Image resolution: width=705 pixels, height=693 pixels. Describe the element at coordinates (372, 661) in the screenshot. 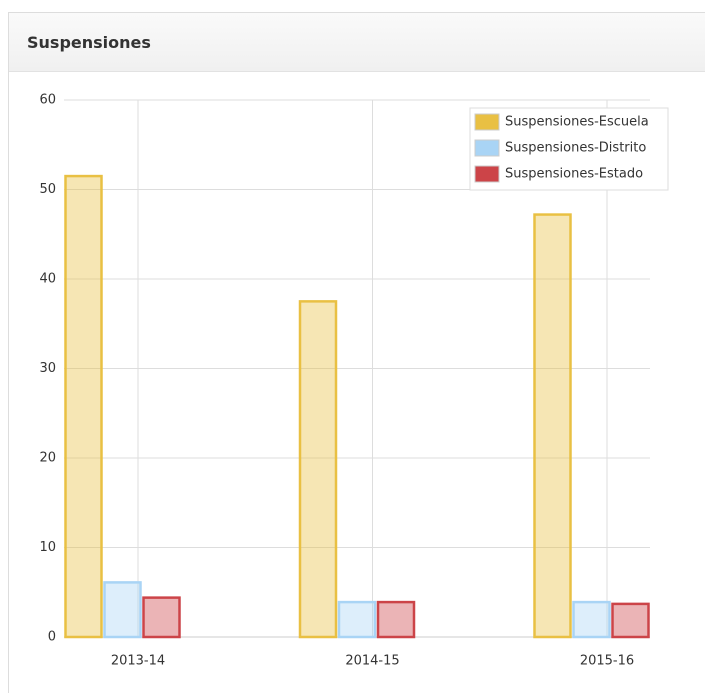

I see `x-tick-label: 2014-15` at that location.